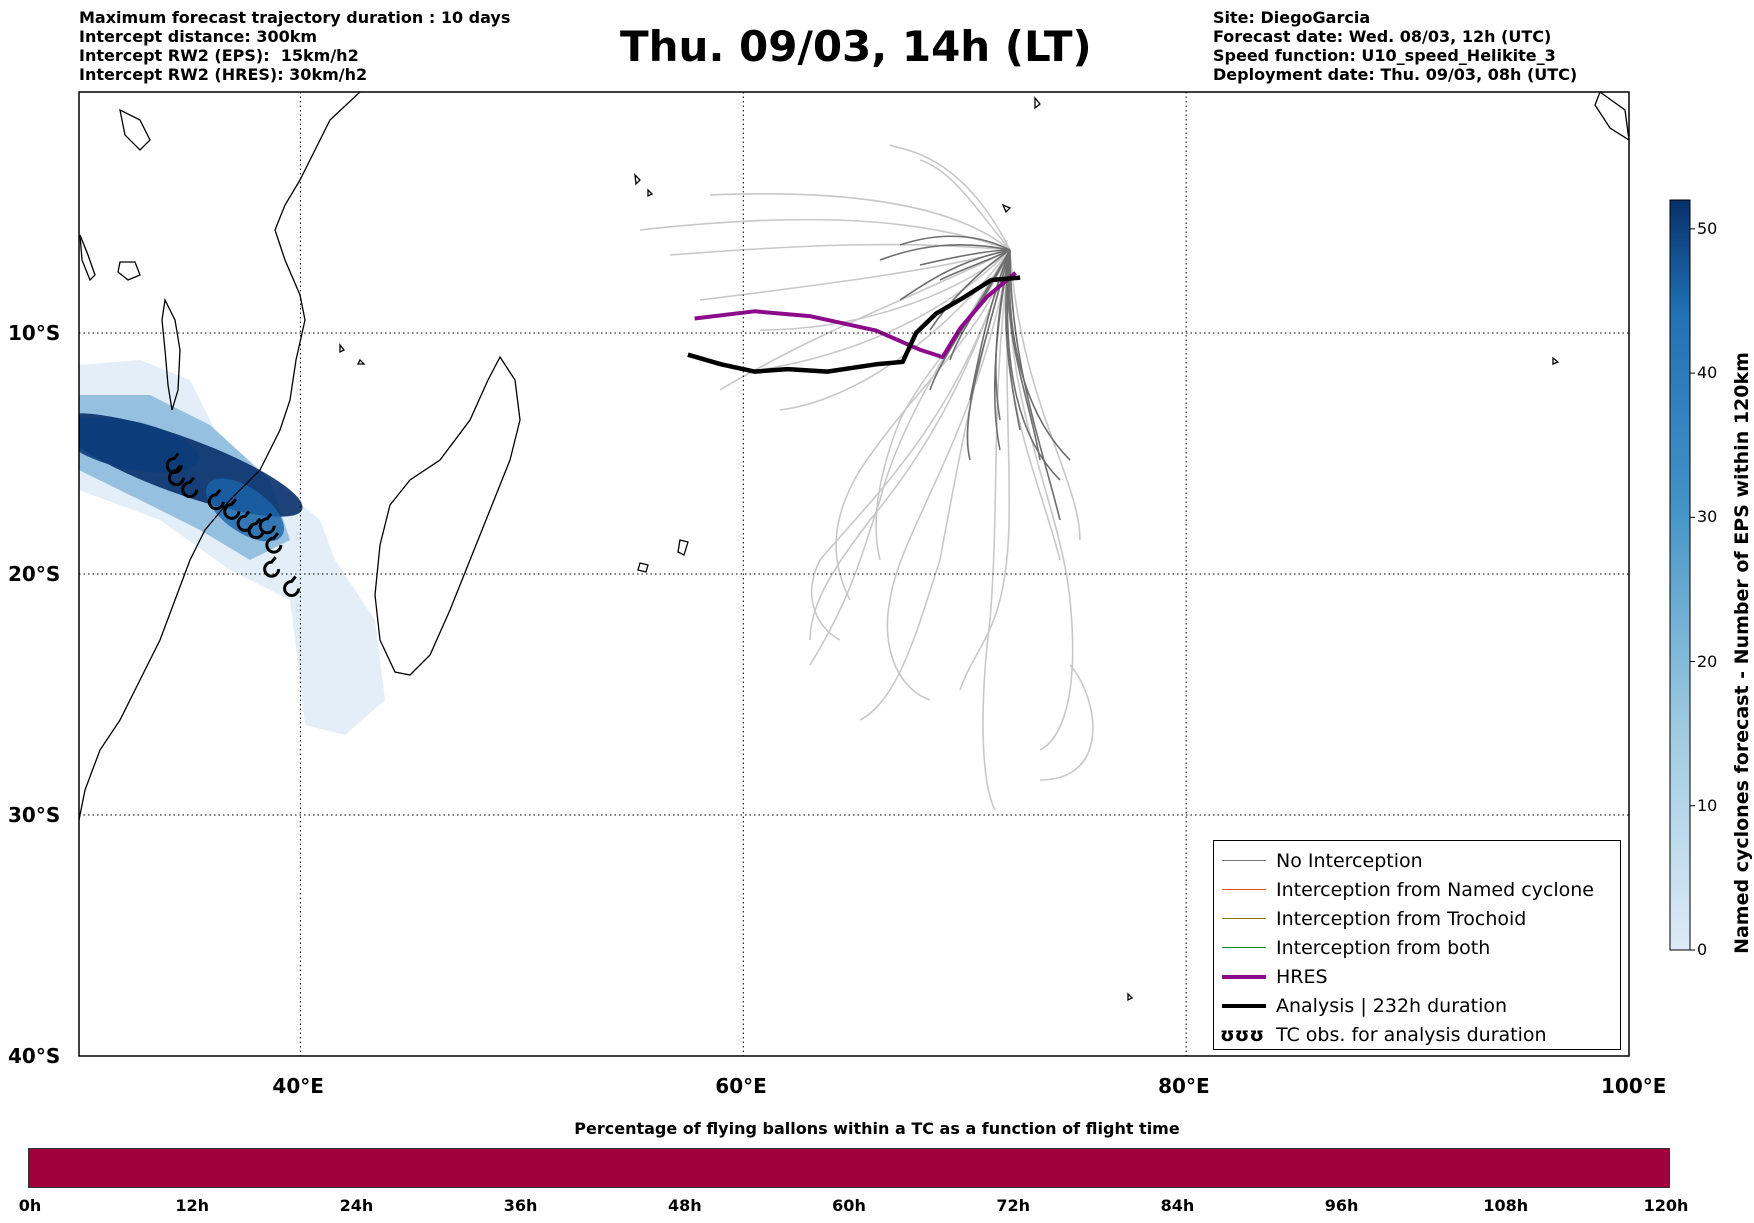  Describe the element at coordinates (1707, 805) in the screenshot. I see `colorbar-tick-label: 10` at that location.